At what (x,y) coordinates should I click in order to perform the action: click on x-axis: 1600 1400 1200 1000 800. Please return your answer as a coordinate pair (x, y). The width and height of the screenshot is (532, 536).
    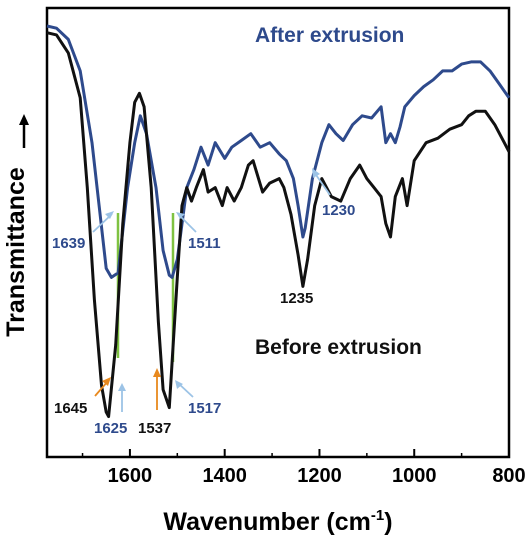
    Looking at the image, I should click on (303, 468).